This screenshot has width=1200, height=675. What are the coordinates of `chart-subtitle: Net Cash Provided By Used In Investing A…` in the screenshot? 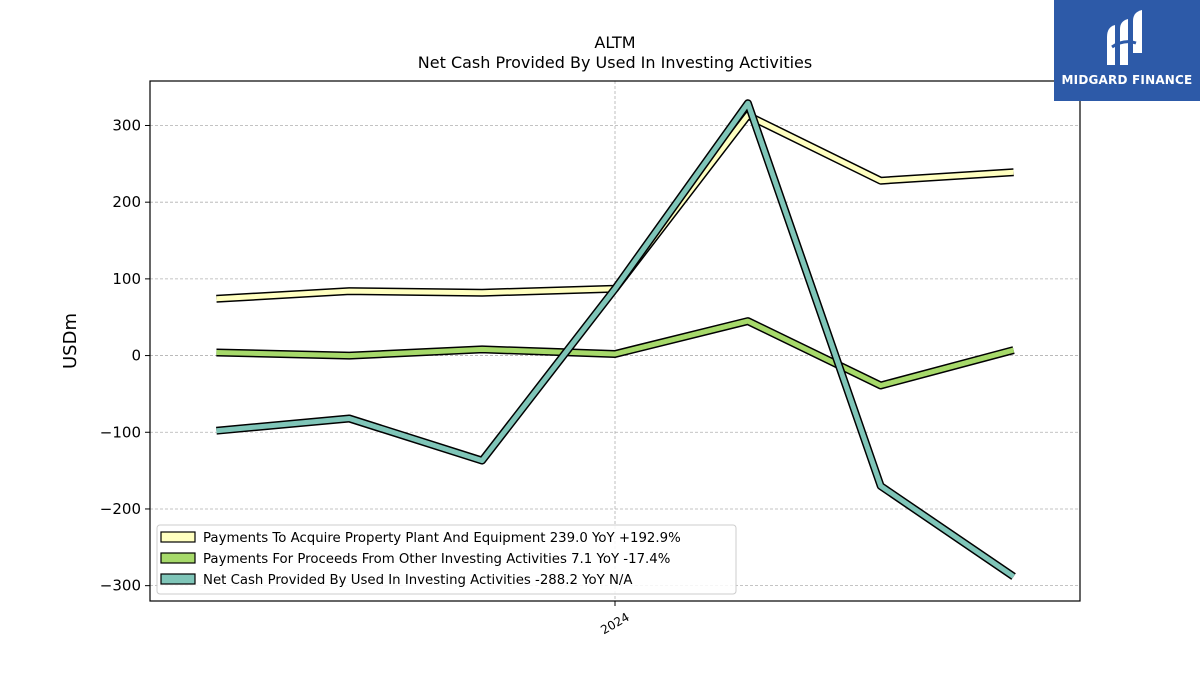 It's located at (615, 62).